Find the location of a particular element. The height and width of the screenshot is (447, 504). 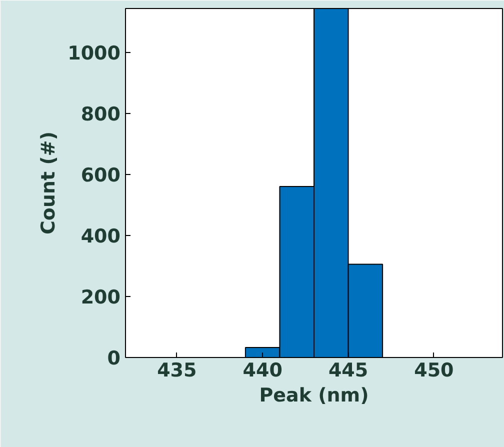

x-tick-label: 450 is located at coordinates (434, 371).